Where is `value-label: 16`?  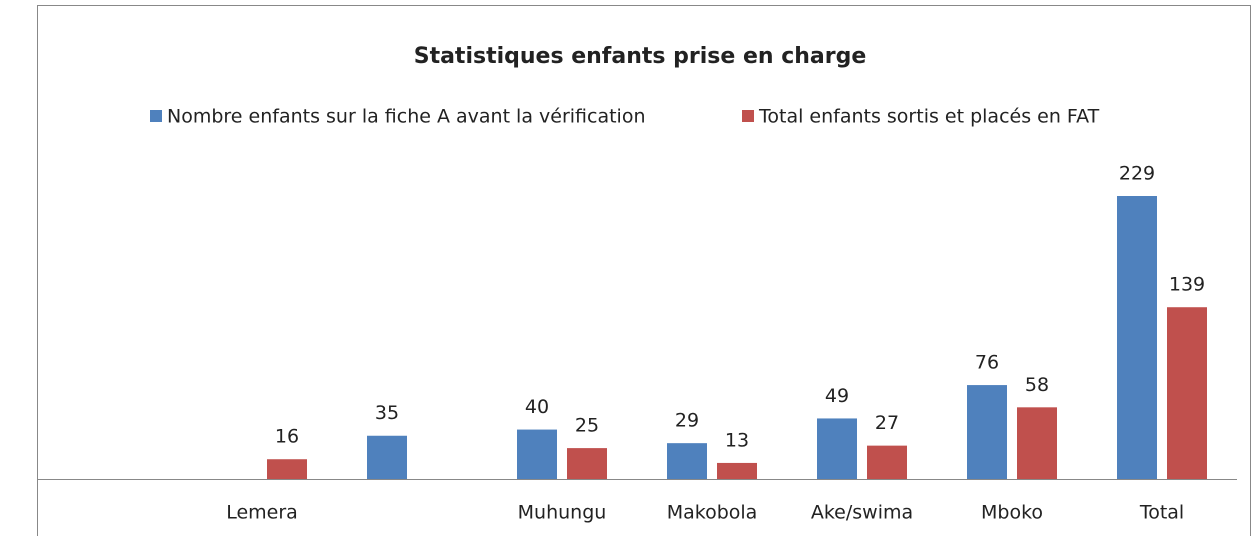
value-label: 16 is located at coordinates (287, 437).